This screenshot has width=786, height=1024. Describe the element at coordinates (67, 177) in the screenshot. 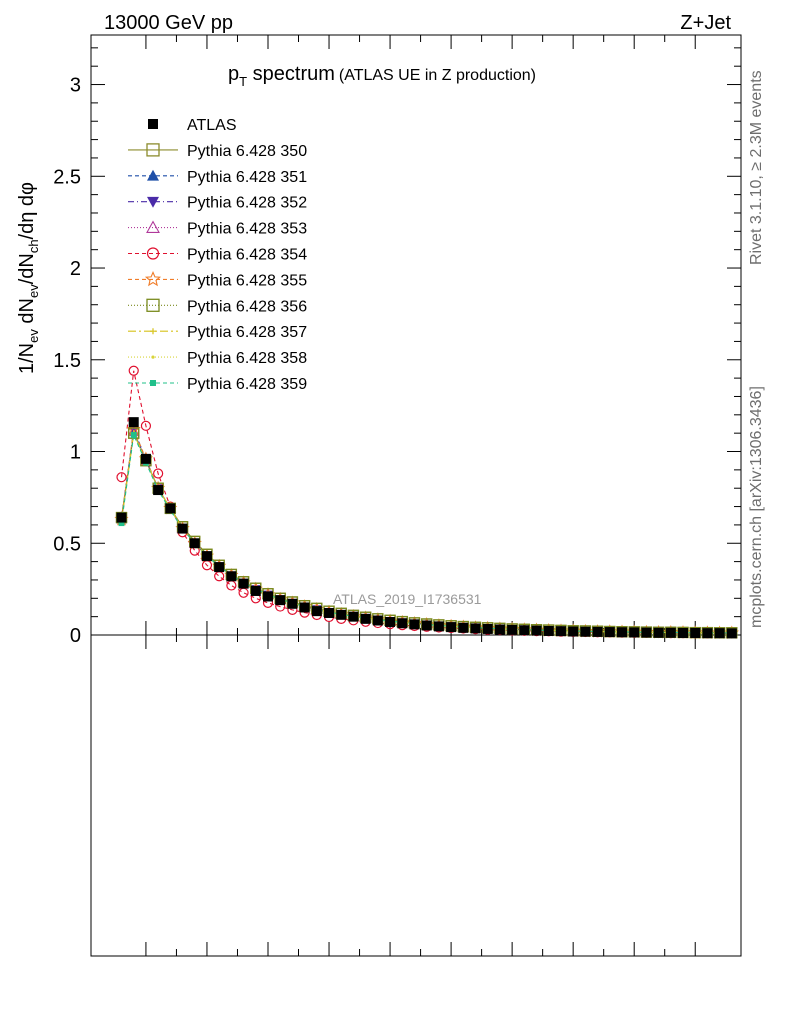

I see `y-tick-label: 2.5` at that location.